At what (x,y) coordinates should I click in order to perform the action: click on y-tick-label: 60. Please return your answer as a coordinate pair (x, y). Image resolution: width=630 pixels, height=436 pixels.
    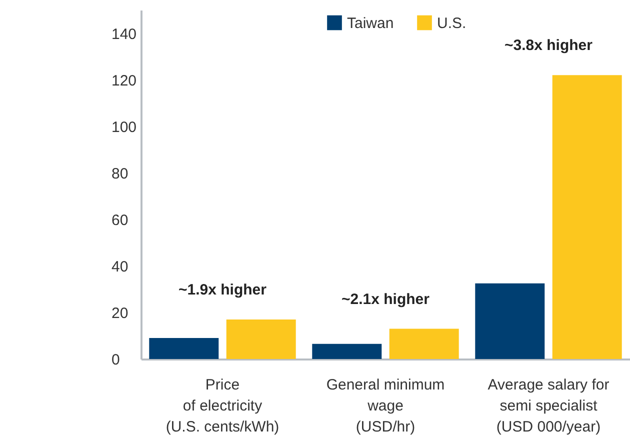
    Looking at the image, I should click on (120, 220).